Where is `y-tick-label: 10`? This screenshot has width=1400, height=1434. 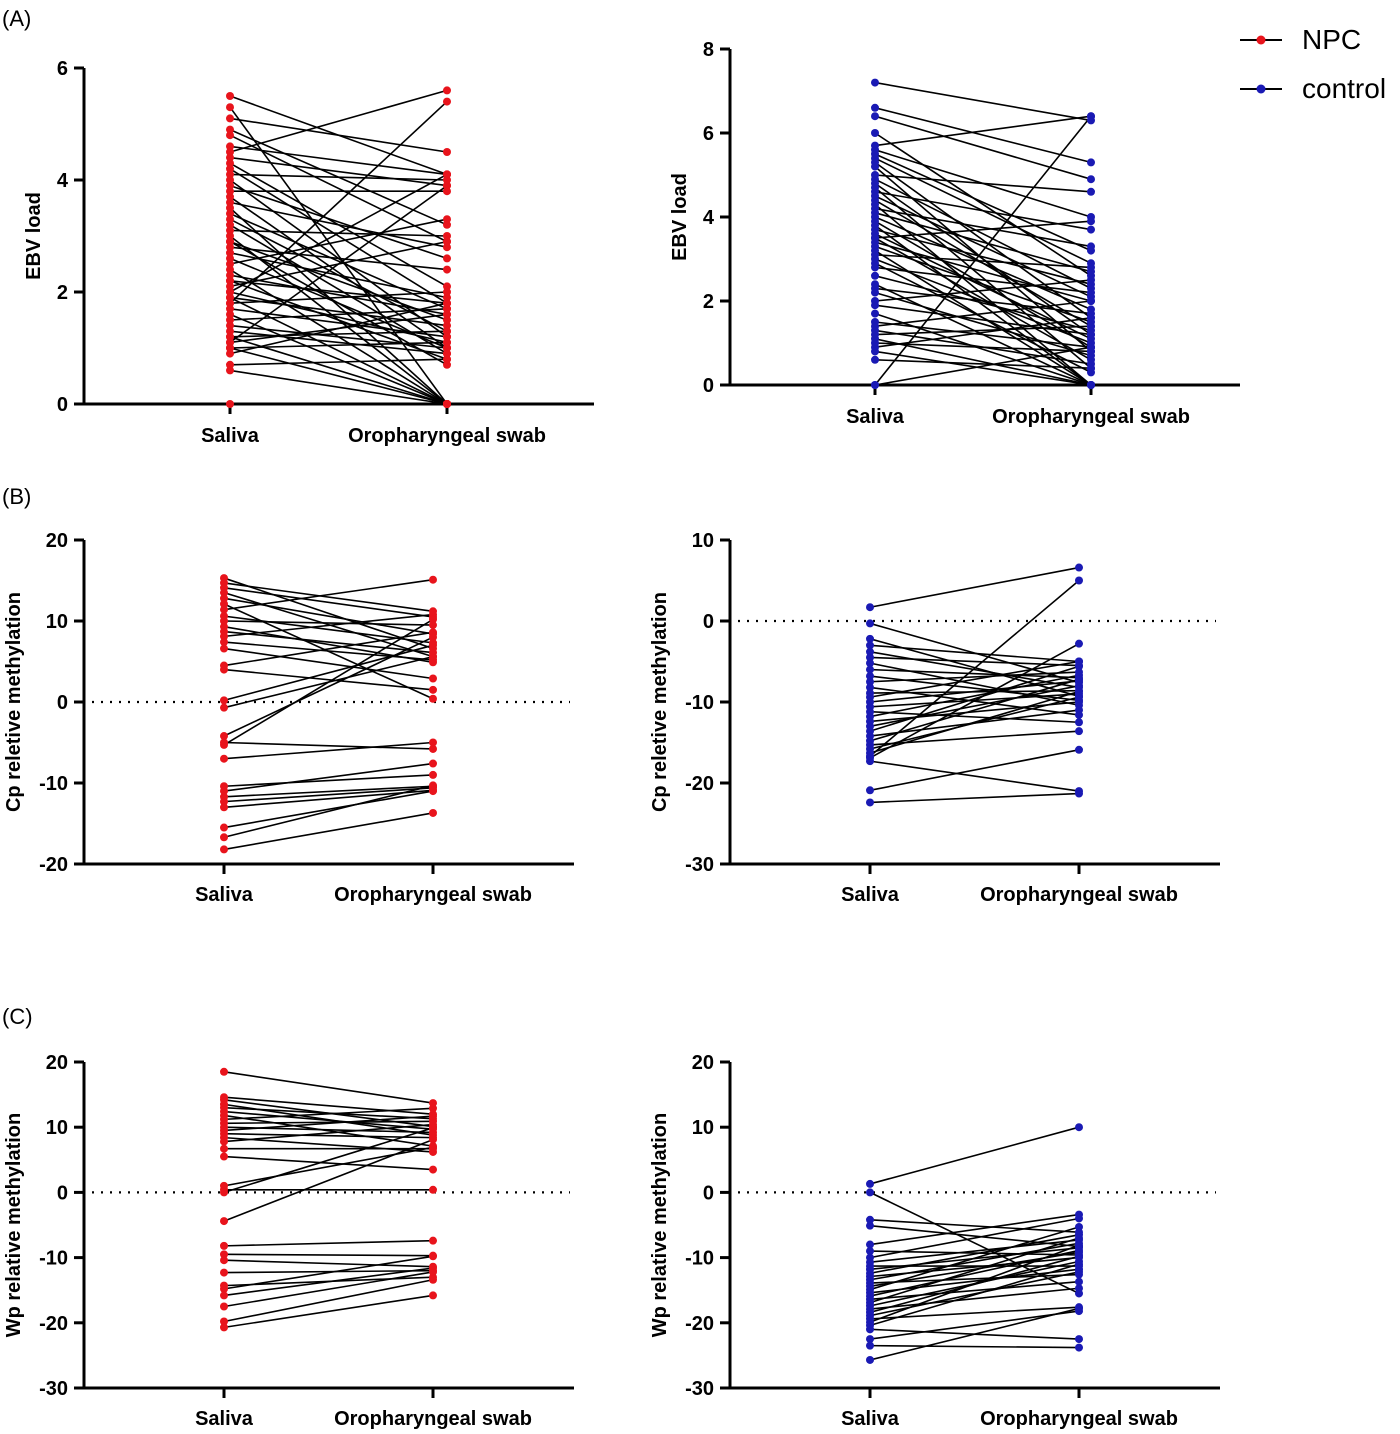 y-tick-label: 10 is located at coordinates (57, 1128).